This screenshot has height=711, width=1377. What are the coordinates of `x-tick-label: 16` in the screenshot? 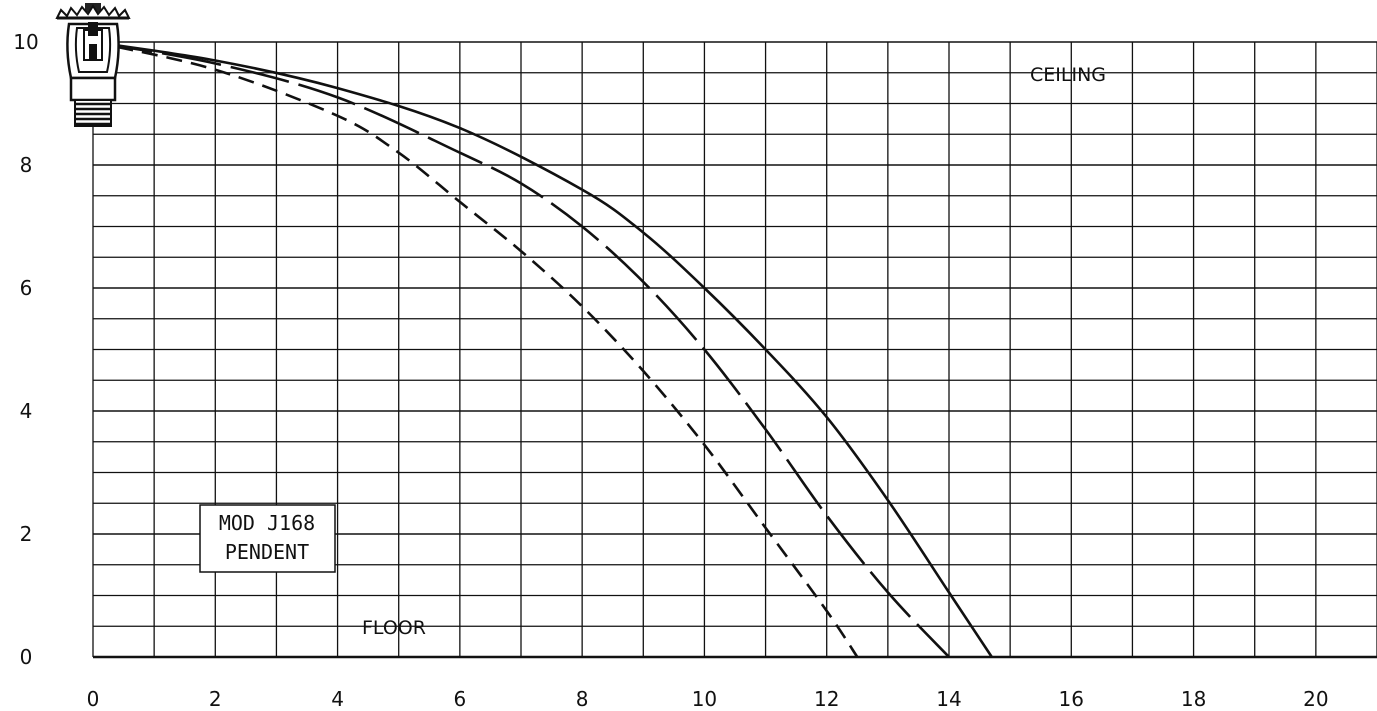 It's located at (1071, 699).